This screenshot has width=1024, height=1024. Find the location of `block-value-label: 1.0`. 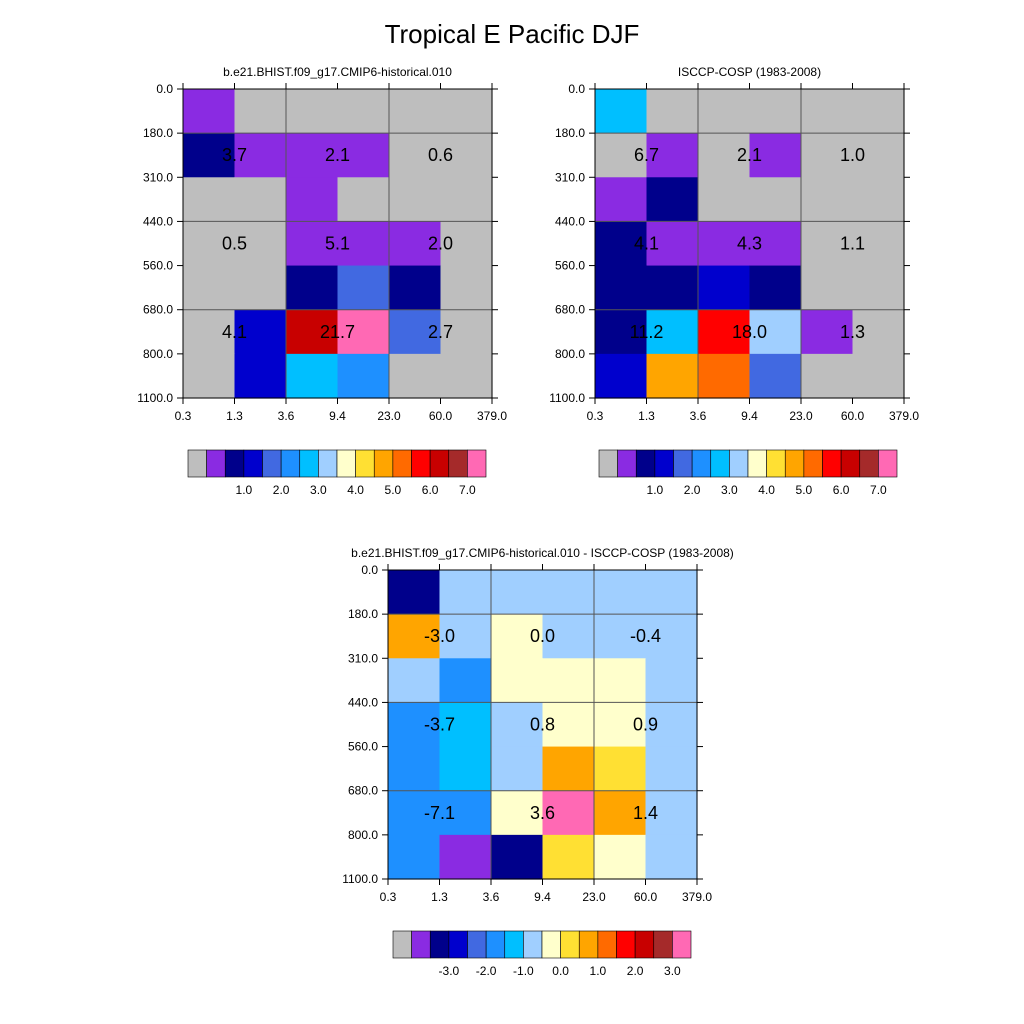

block-value-label: 1.0 is located at coordinates (852, 155).